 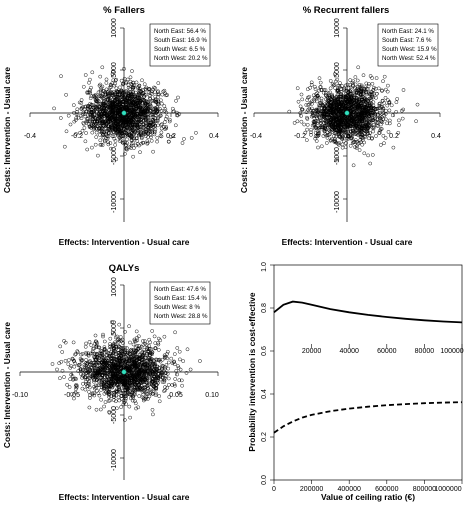 What do you see at coordinates (124, 113) in the screenshot?
I see `point-estimate` at bounding box center [124, 113].